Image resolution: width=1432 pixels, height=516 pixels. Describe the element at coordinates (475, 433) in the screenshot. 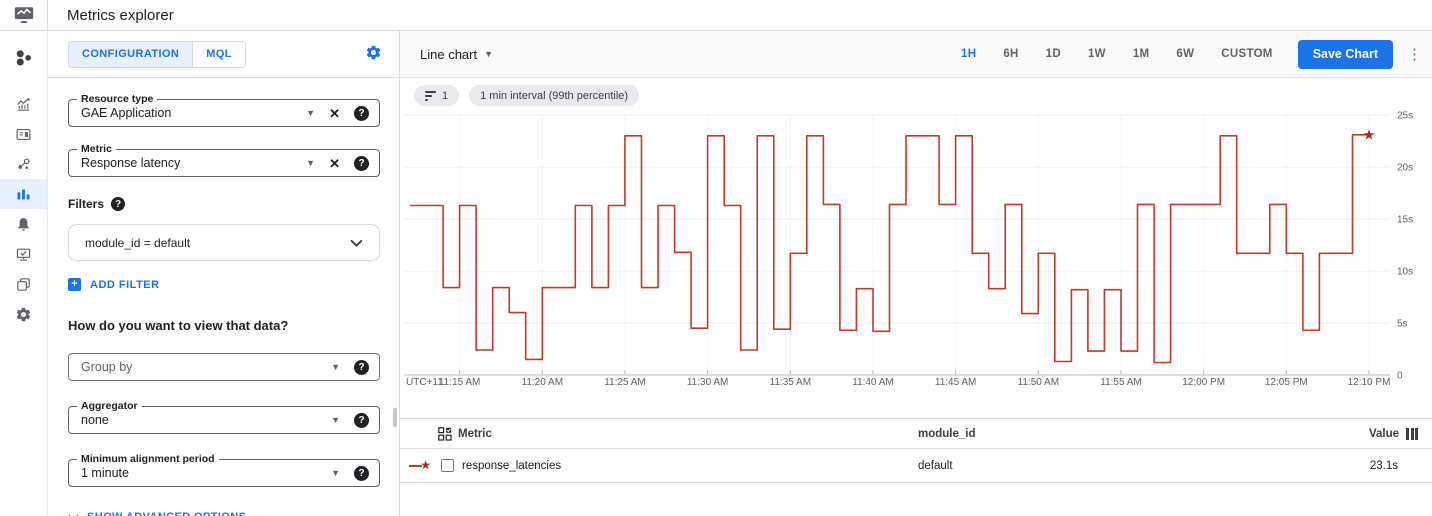

I see `legend-col-metric: Metric` at that location.